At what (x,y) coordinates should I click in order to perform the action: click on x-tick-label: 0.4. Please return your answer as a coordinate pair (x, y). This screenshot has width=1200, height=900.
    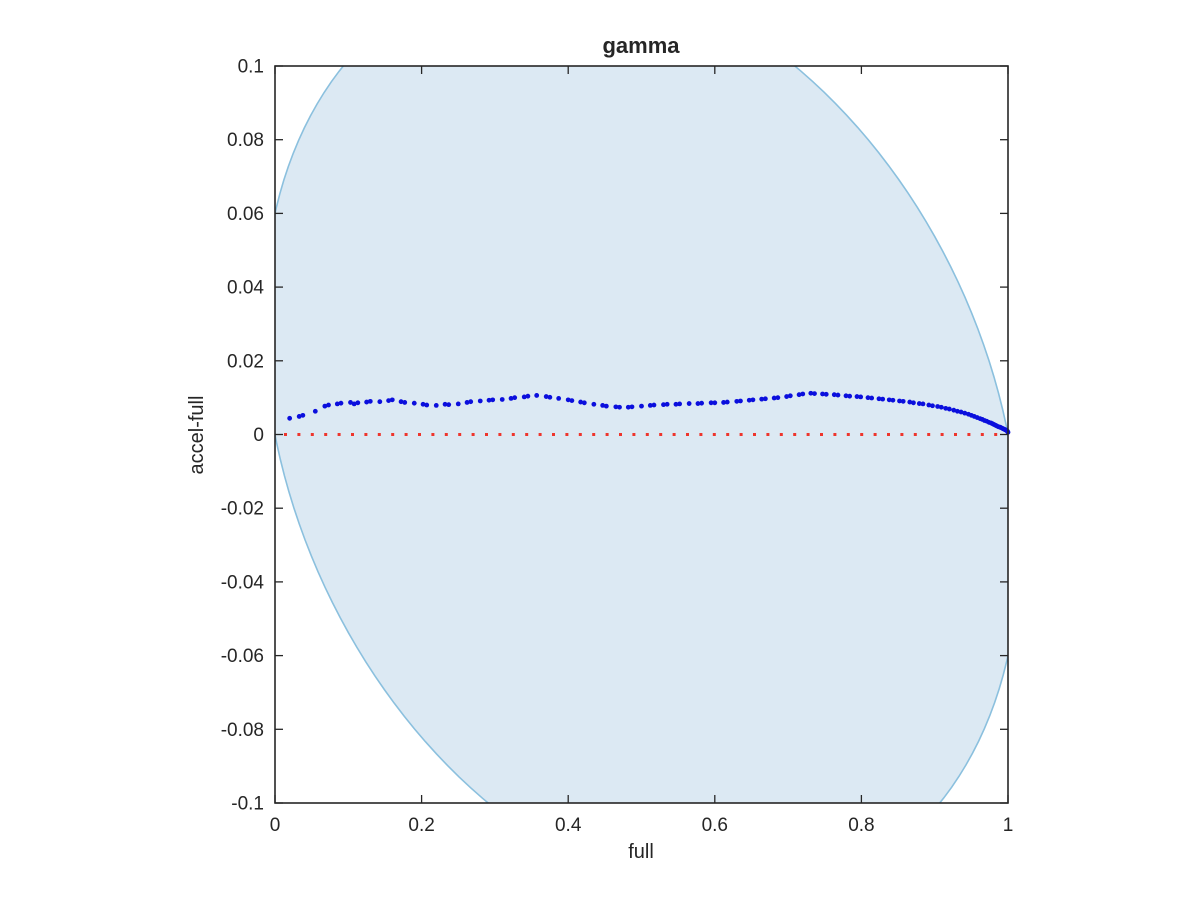
    Looking at the image, I should click on (568, 825).